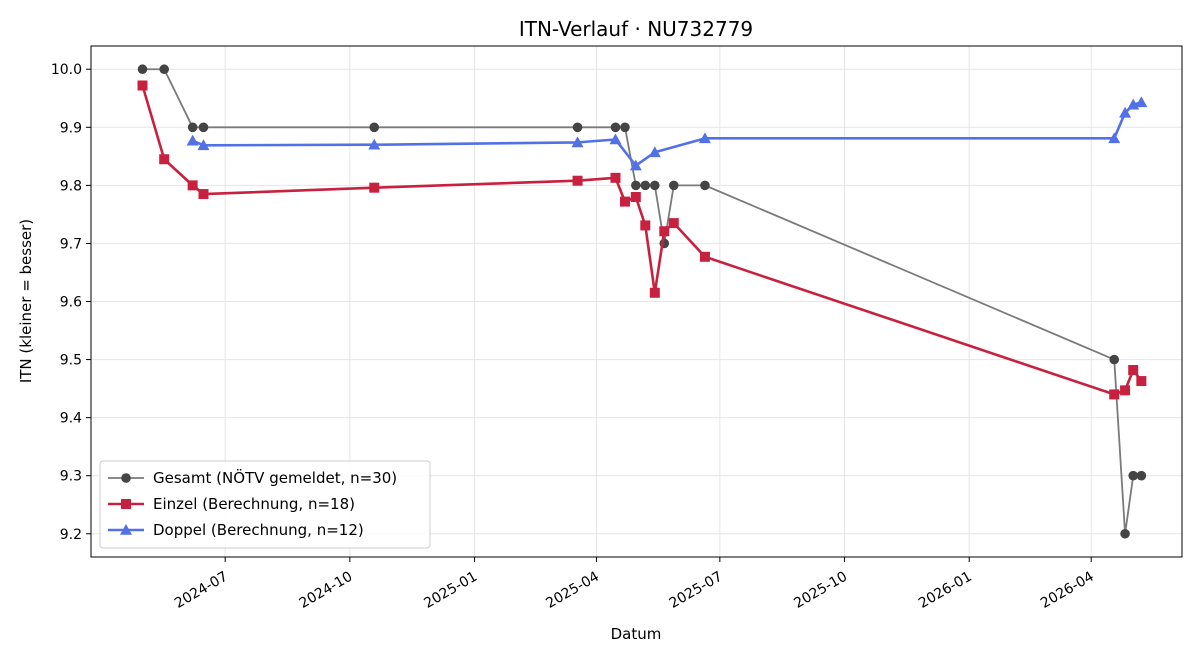 The height and width of the screenshot is (660, 1200). Describe the element at coordinates (636, 29) in the screenshot. I see `chart-title: ITN-Verlauf · NU732779` at that location.